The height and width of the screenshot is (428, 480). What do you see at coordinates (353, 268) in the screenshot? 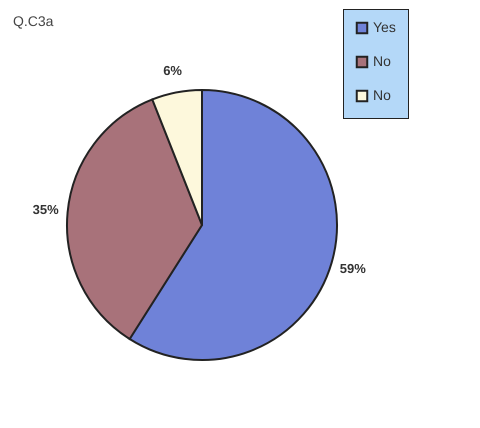
I see `data-label: 59%` at bounding box center [353, 268].